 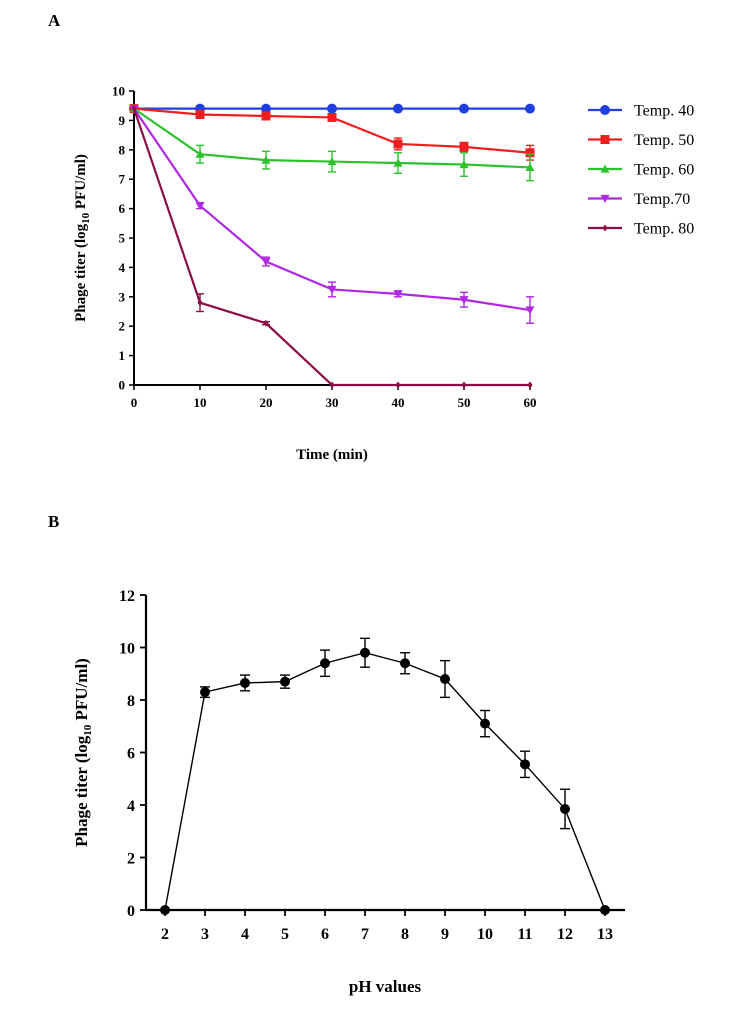 I want to click on x-tick-label: 9, so click(x=445, y=934).